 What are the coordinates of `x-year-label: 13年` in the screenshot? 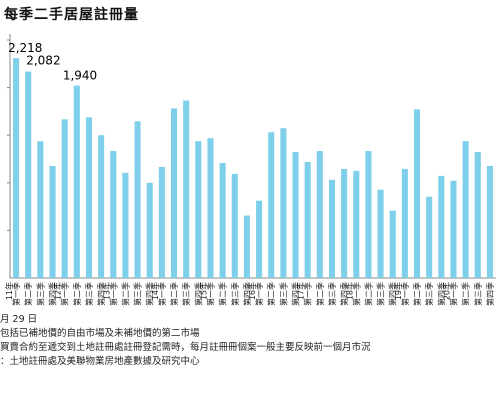 It's located at (106, 291).